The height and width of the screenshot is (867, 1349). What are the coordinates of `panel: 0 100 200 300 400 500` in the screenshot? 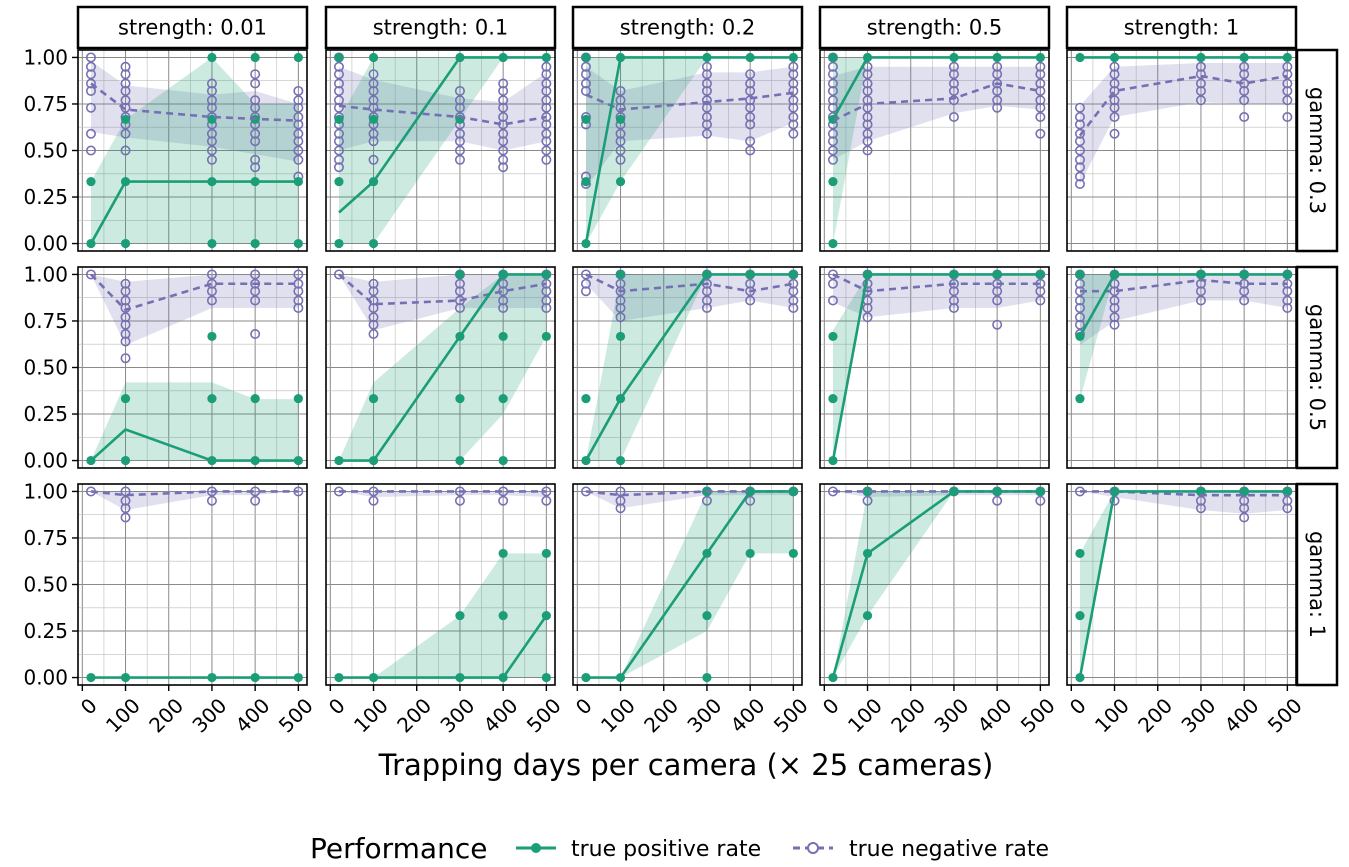 It's located at (1186, 610).